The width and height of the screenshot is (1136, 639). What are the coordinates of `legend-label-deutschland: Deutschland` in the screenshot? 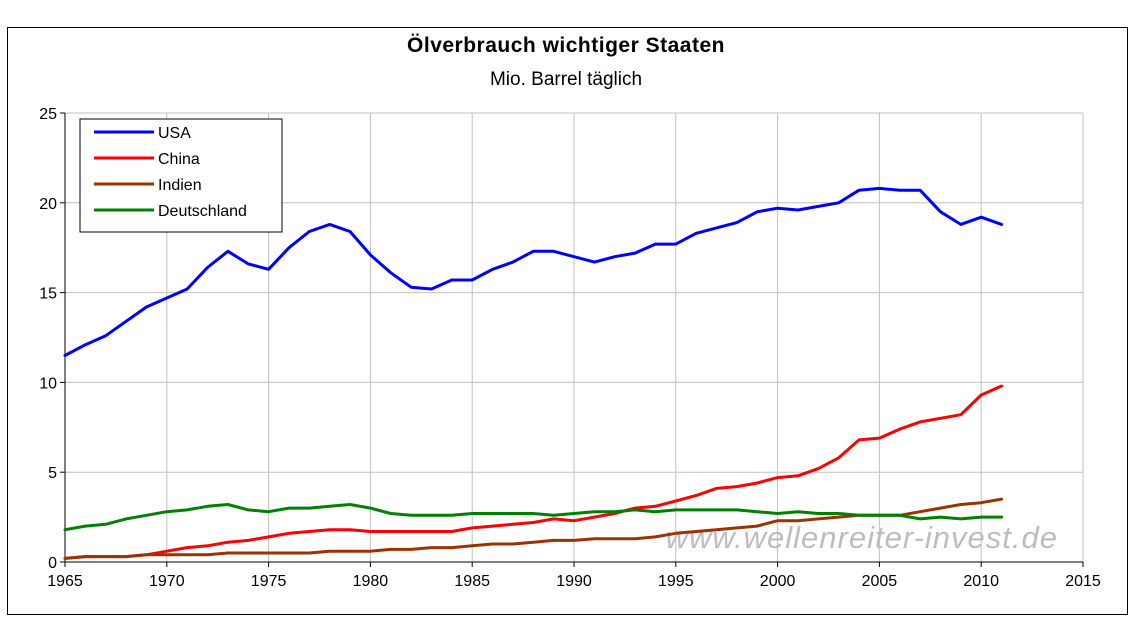 It's located at (202, 211).